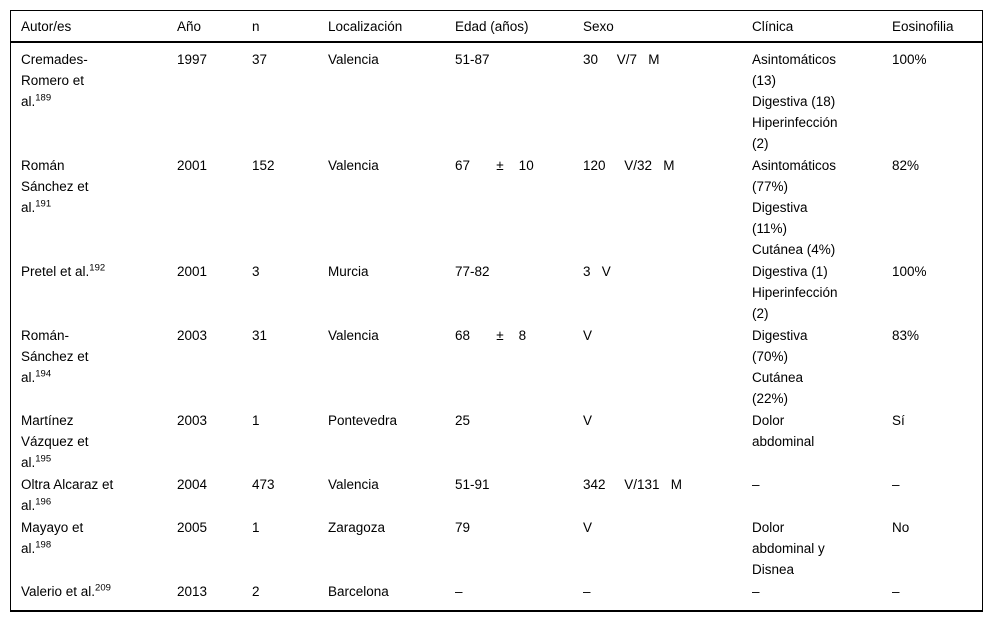 The height and width of the screenshot is (624, 992). What do you see at coordinates (54, 80) in the screenshot?
I see `author-text: Cremades- Romero et al.` at bounding box center [54, 80].